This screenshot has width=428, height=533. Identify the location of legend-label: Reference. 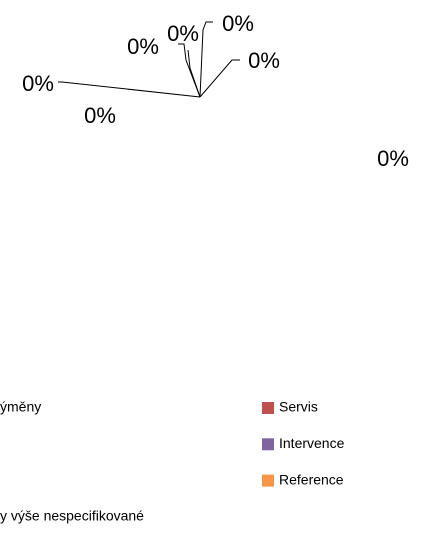
(311, 479).